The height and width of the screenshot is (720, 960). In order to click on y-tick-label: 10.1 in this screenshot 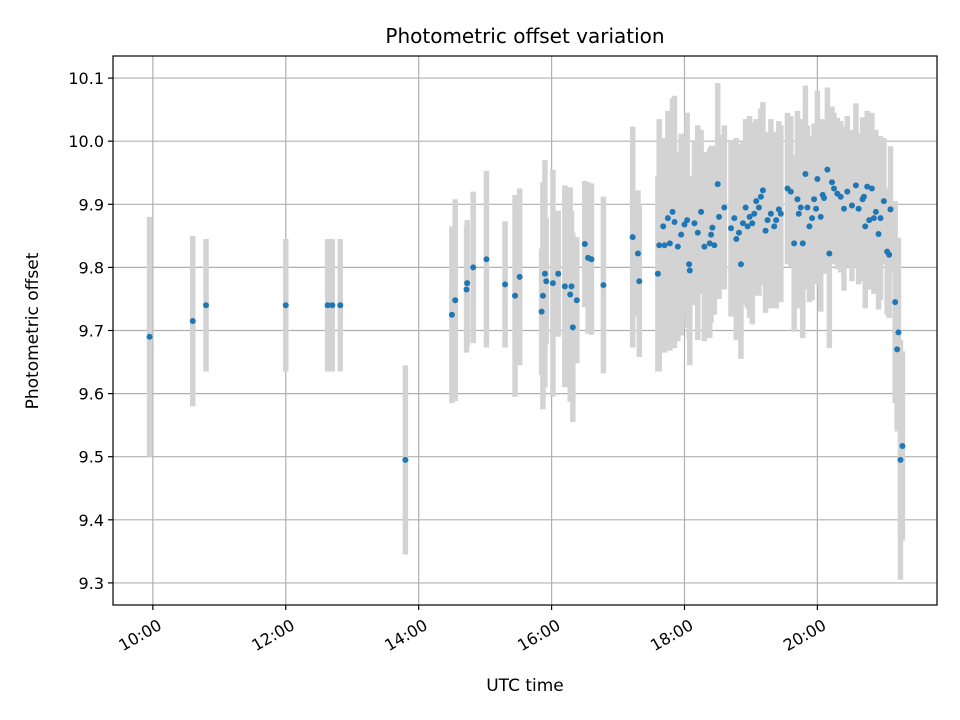, I will do `click(86, 78)`.